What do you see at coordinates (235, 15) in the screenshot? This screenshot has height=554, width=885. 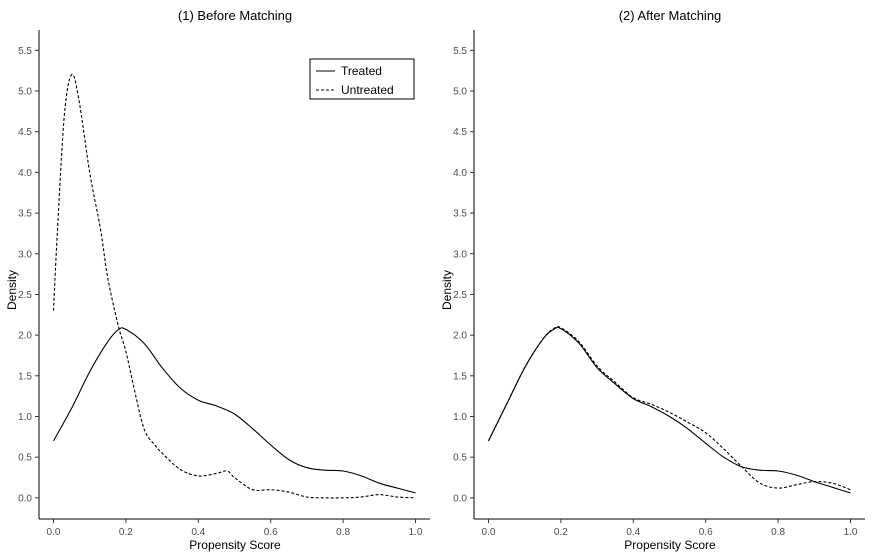 I see `panel-title: (1) Before Matching` at bounding box center [235, 15].